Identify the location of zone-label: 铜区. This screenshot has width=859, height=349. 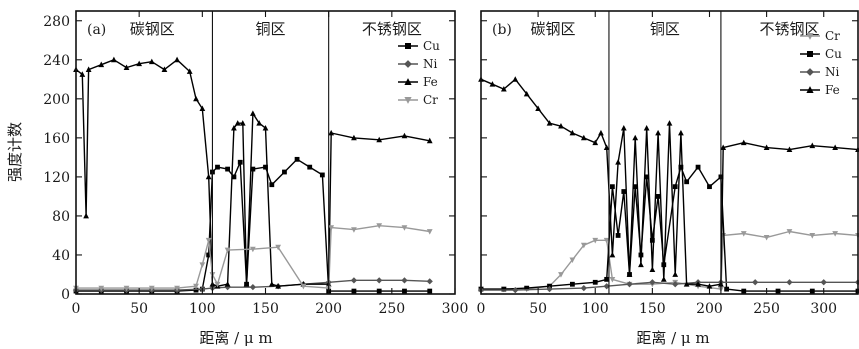
(271, 29).